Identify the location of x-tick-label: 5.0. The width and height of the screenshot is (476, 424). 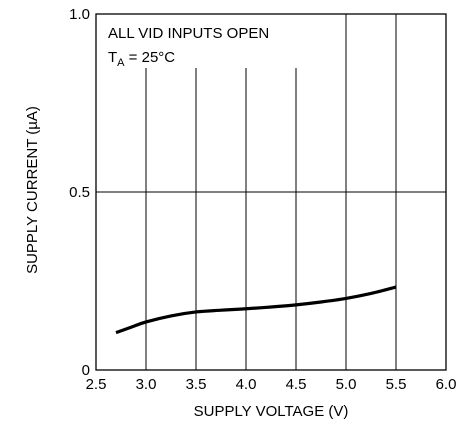
(346, 384).